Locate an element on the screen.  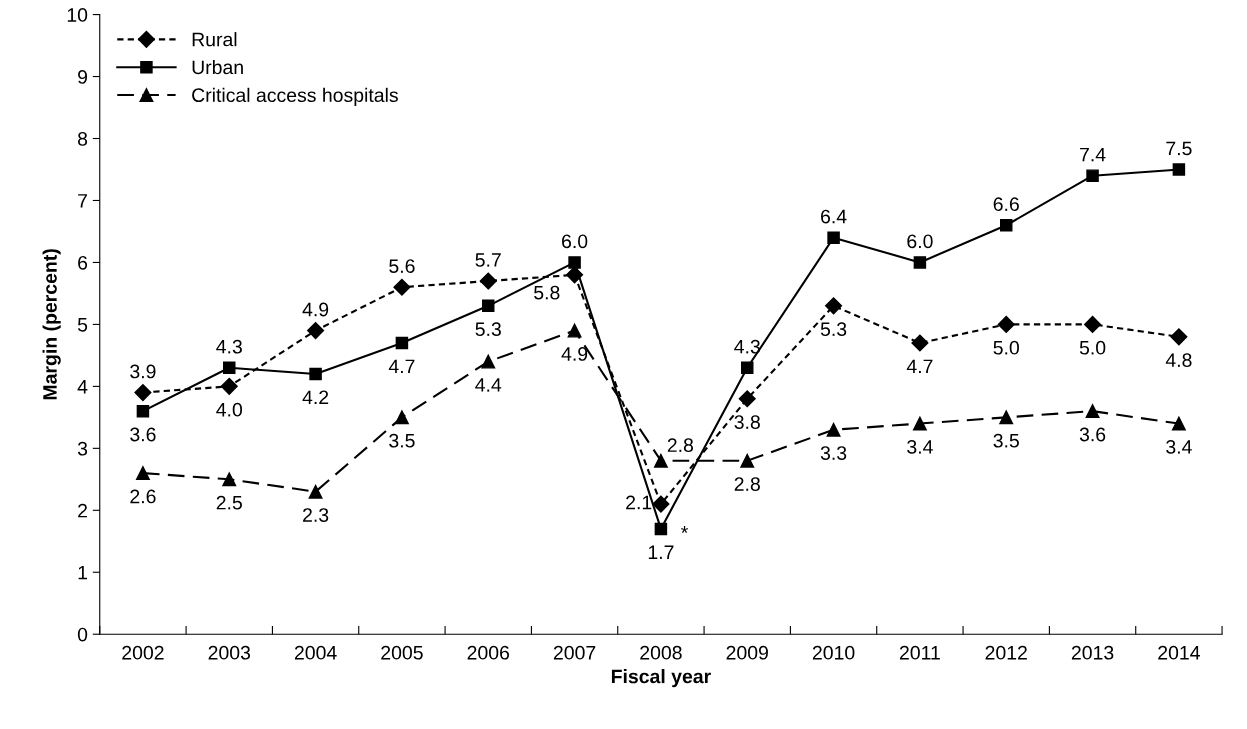
y-tick-label: 4 is located at coordinates (82, 387).